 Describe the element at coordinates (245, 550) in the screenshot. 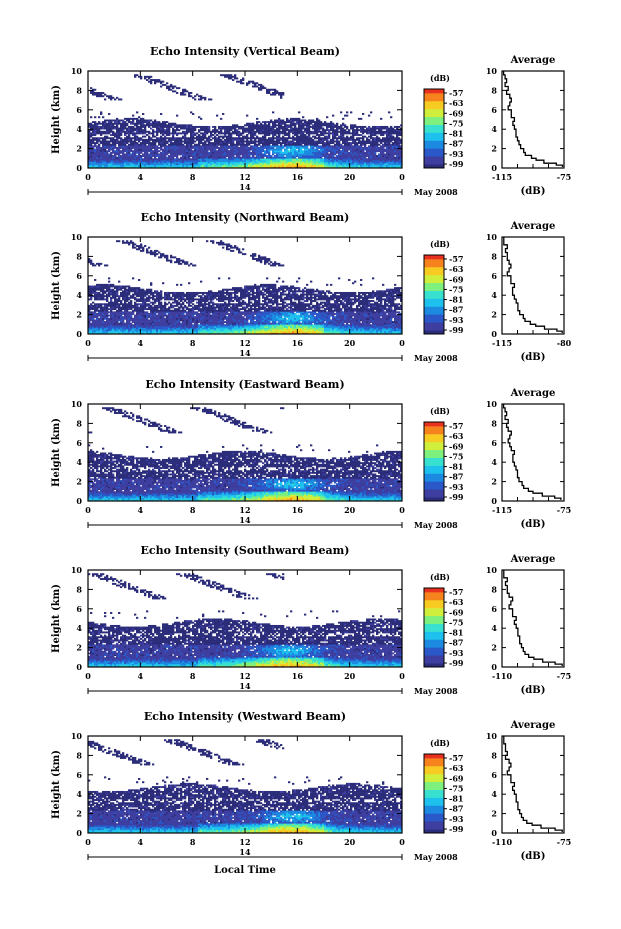

I see `panel-title: Echo Intensity (Southward Beam)` at that location.